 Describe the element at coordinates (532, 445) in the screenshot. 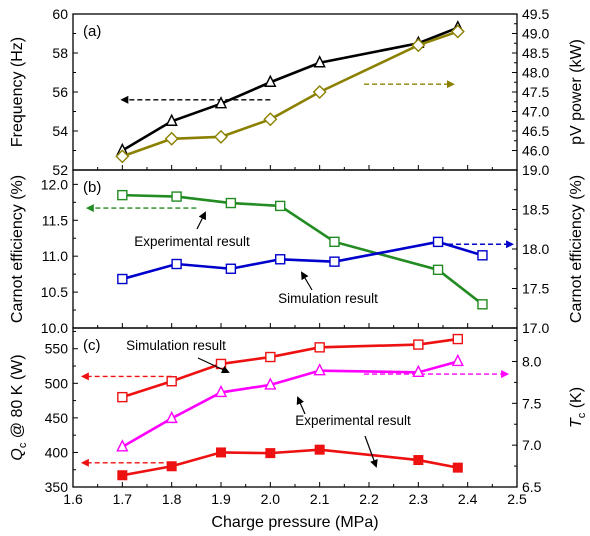

I see `y-right-tick-label: 7.0` at that location.